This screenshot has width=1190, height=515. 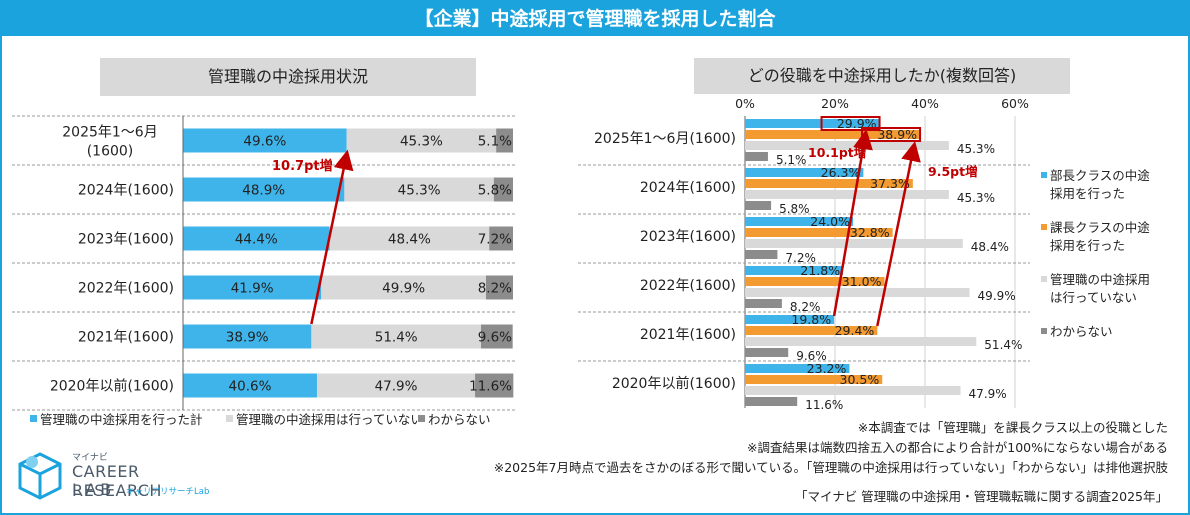 I want to click on legend-label: は行っていない, so click(x=1093, y=297).